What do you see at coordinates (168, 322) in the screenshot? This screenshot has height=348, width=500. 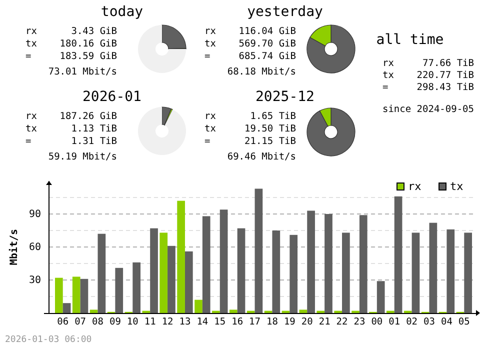 I see `x-tick-label: 12` at bounding box center [168, 322].